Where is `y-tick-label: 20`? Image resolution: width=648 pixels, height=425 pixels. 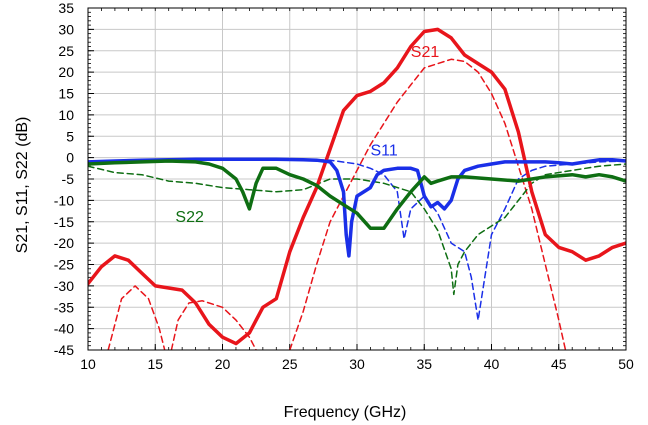 y-tick-label: 20 is located at coordinates (66, 72).